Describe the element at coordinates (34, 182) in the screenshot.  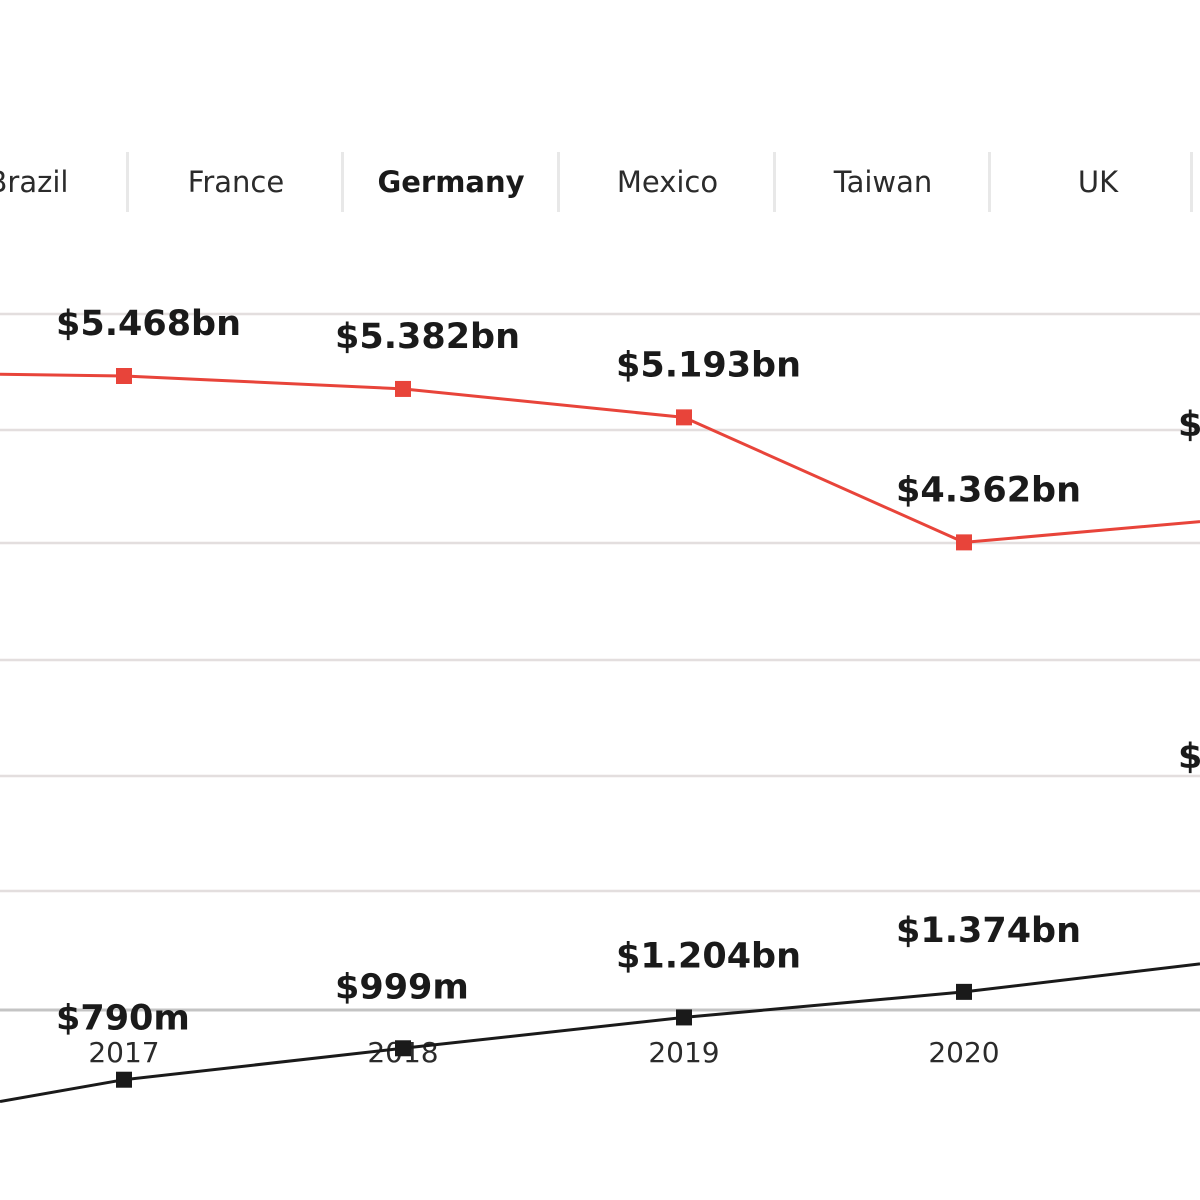
I see `tab-brazil: Brazil` at that location.